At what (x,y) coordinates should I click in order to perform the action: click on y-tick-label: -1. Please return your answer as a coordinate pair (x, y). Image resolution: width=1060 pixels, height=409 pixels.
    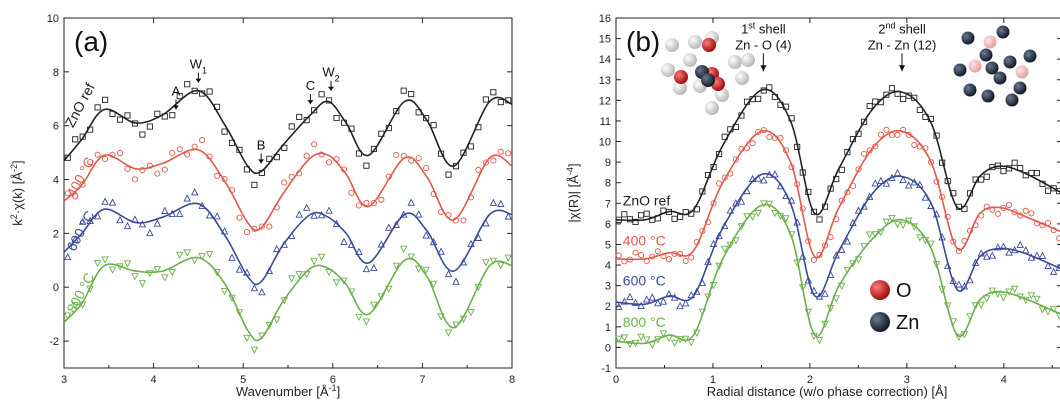
    Looking at the image, I should click on (606, 369).